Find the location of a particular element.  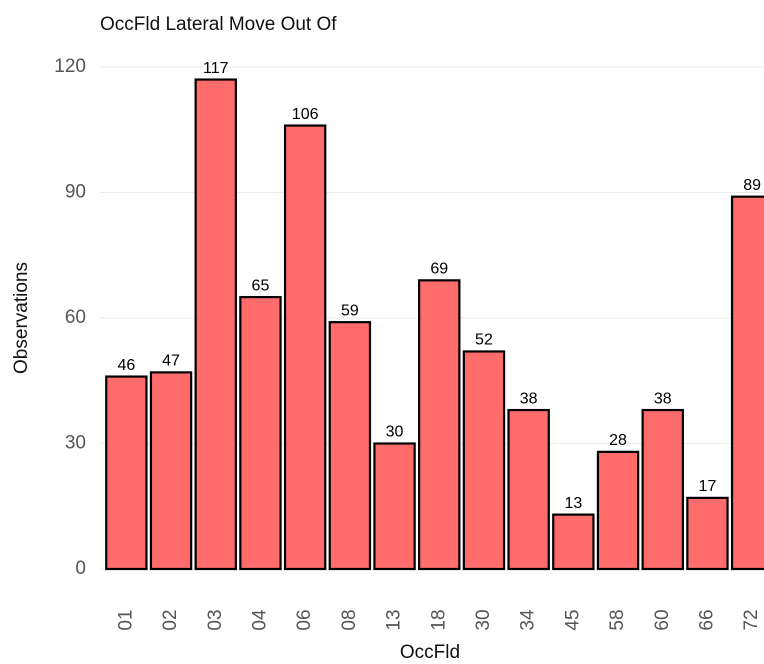

value-label: 13 is located at coordinates (573, 503).